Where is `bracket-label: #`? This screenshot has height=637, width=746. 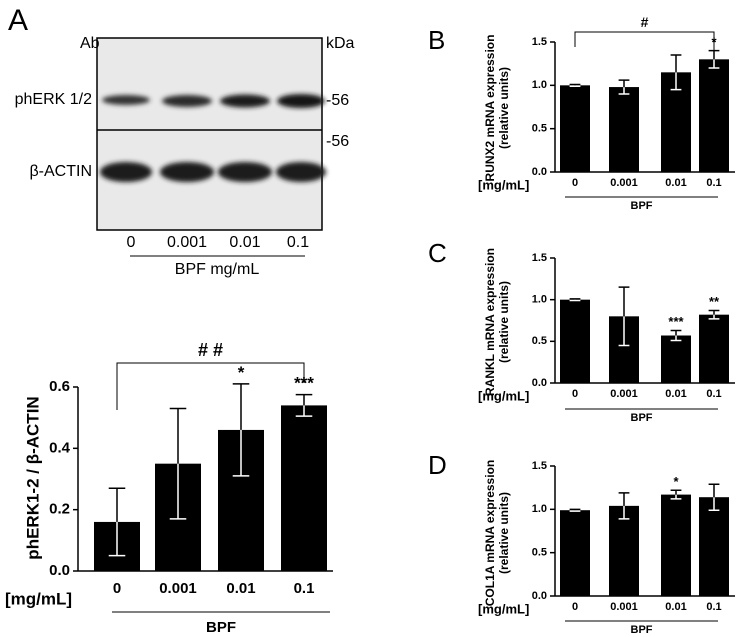 bracket-label: # is located at coordinates (645, 22).